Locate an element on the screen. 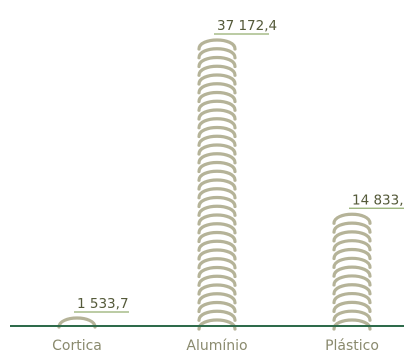 The height and width of the screenshot is (352, 404). bar-cortica is located at coordinates (77, 322).